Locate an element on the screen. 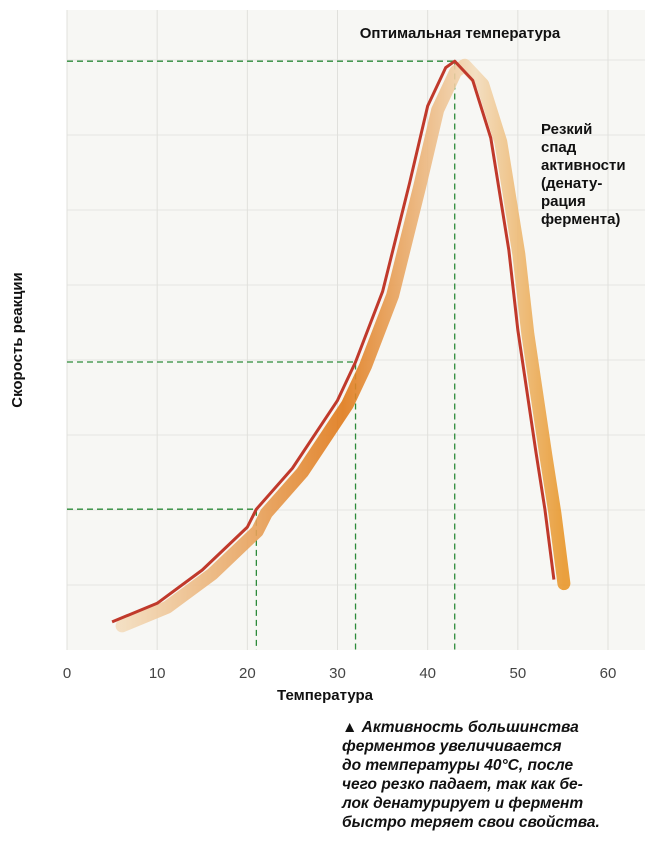 This screenshot has width=655, height=844. drop-annotation: фермента) is located at coordinates (580, 219).